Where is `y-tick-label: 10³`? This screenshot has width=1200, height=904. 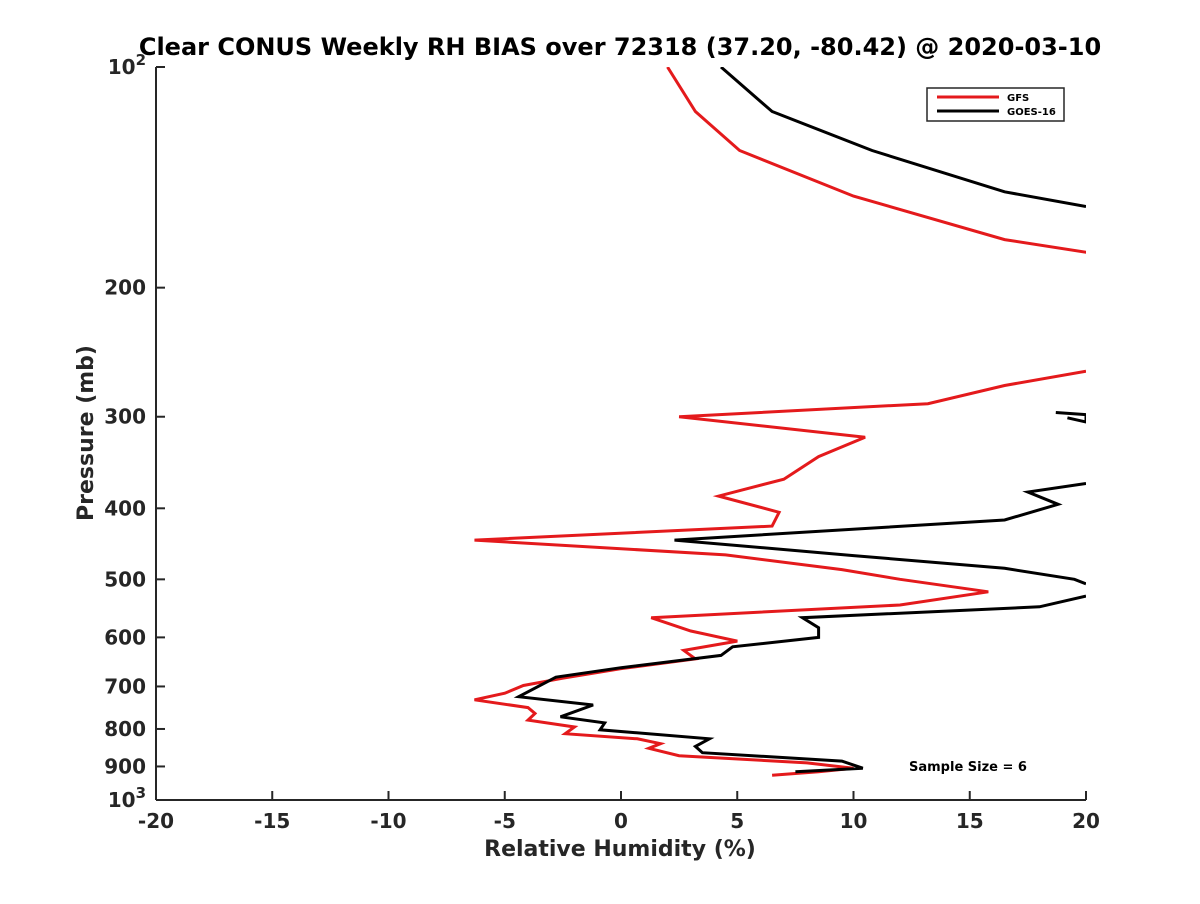 y-tick-label: 10³ is located at coordinates (127, 798).